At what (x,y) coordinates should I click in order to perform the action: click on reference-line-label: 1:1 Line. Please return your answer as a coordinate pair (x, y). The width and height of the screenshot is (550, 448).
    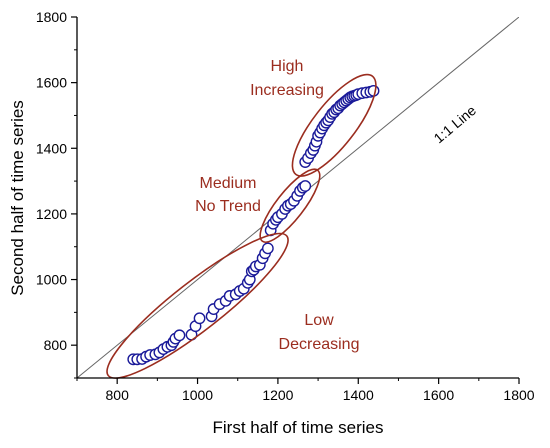
    Looking at the image, I should click on (455, 124).